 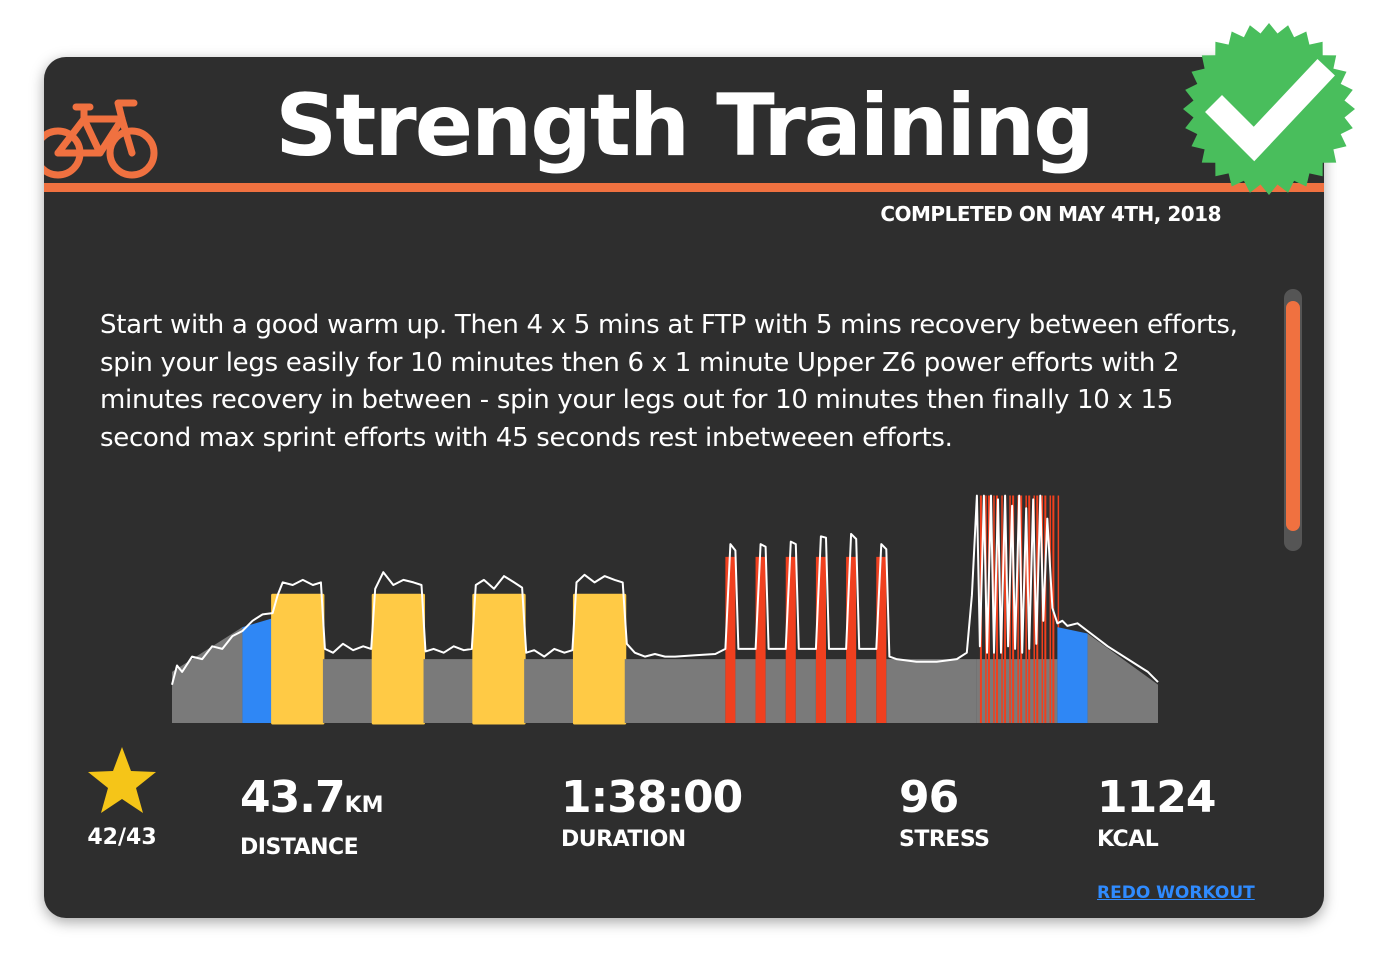 What do you see at coordinates (364, 805) in the screenshot?
I see `distance-unit: KM` at bounding box center [364, 805].